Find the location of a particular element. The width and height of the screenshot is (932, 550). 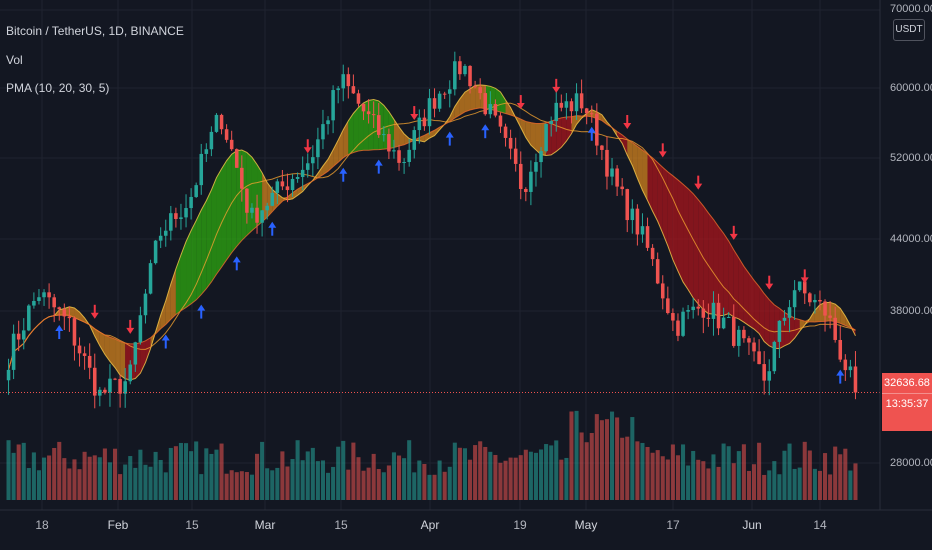

x-tick-label: 18 is located at coordinates (42, 525).